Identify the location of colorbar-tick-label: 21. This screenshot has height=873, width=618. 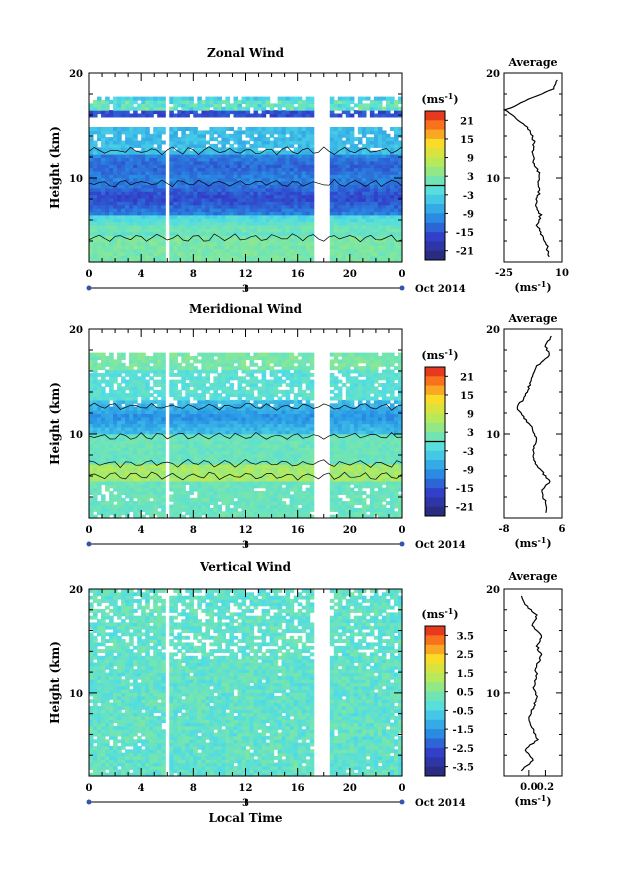
(467, 121).